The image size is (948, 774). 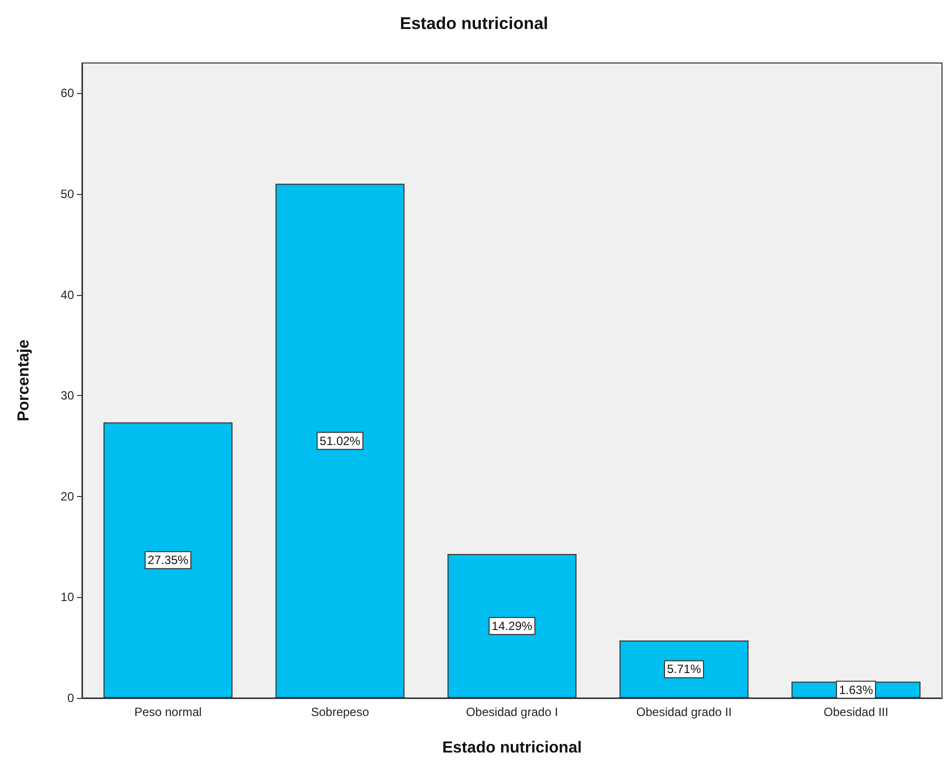 I want to click on y-tick-label: 50, so click(x=67, y=194).